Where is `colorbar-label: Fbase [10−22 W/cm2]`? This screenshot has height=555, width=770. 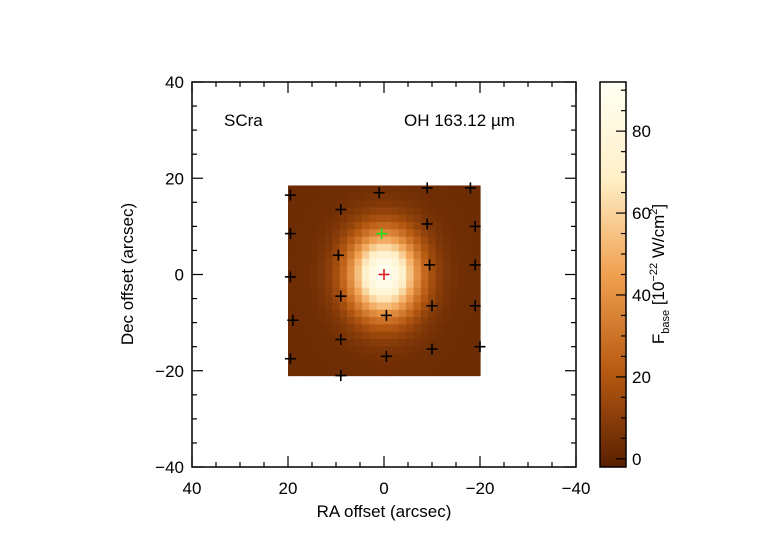
colorbar-label: Fbase [10−22 W/cm2] is located at coordinates (660, 274).